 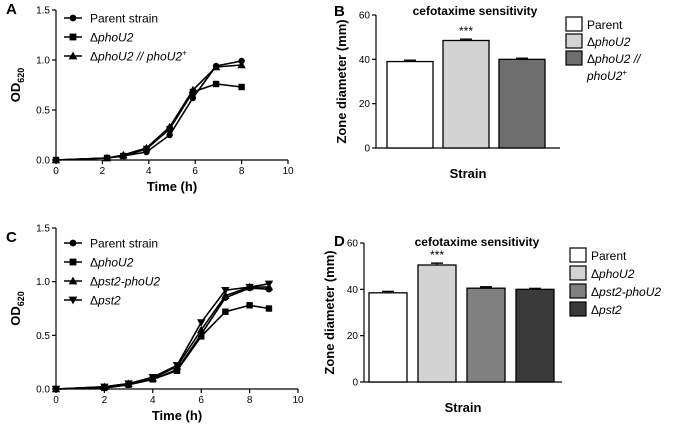 What do you see at coordinates (201, 400) in the screenshot?
I see `x-tick-label: 6` at bounding box center [201, 400].